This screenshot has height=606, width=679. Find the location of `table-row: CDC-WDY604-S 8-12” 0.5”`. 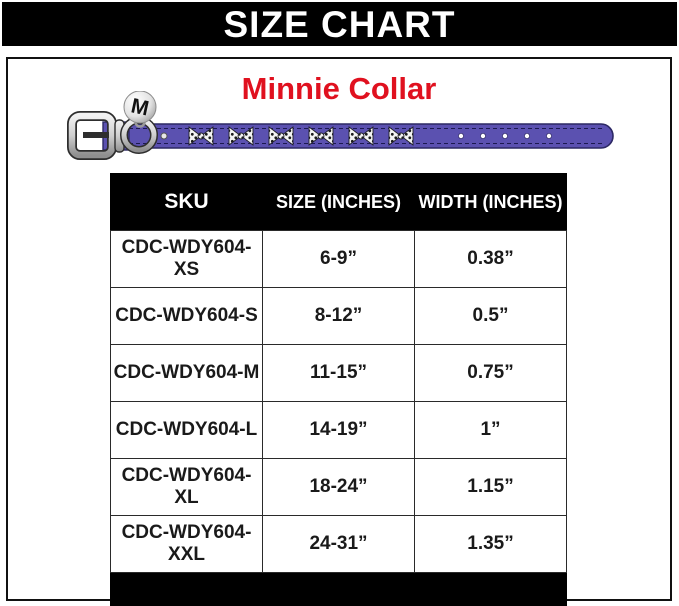

table-row: CDC-WDY604-S 8-12” 0.5” is located at coordinates (338, 316).